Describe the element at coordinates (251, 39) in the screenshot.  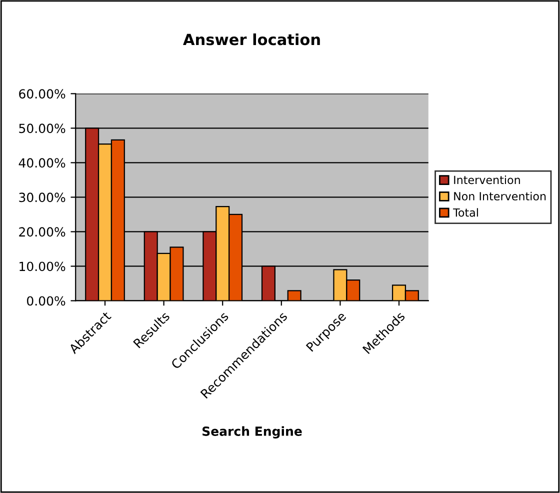
I see `chart-title: Answer location` at that location.